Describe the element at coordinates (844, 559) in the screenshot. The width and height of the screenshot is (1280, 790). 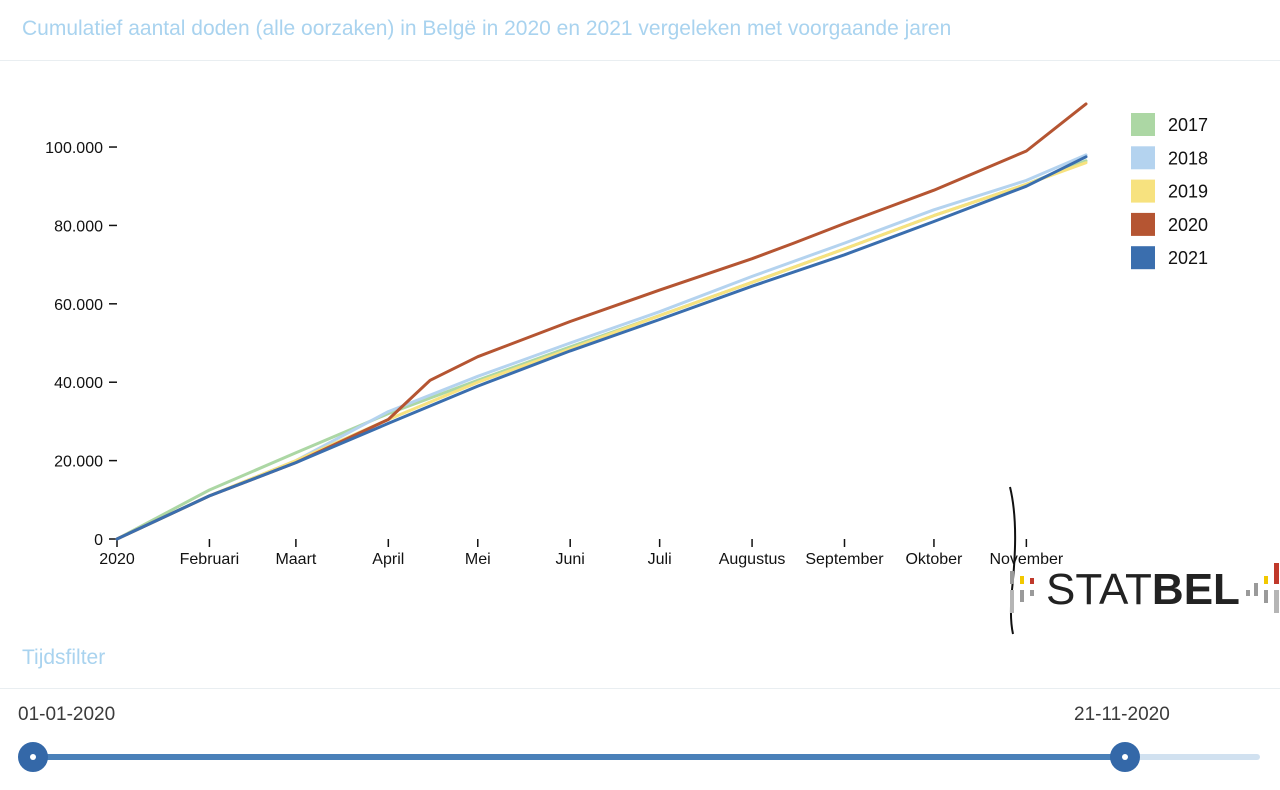
I see `x-tick-label: September` at that location.